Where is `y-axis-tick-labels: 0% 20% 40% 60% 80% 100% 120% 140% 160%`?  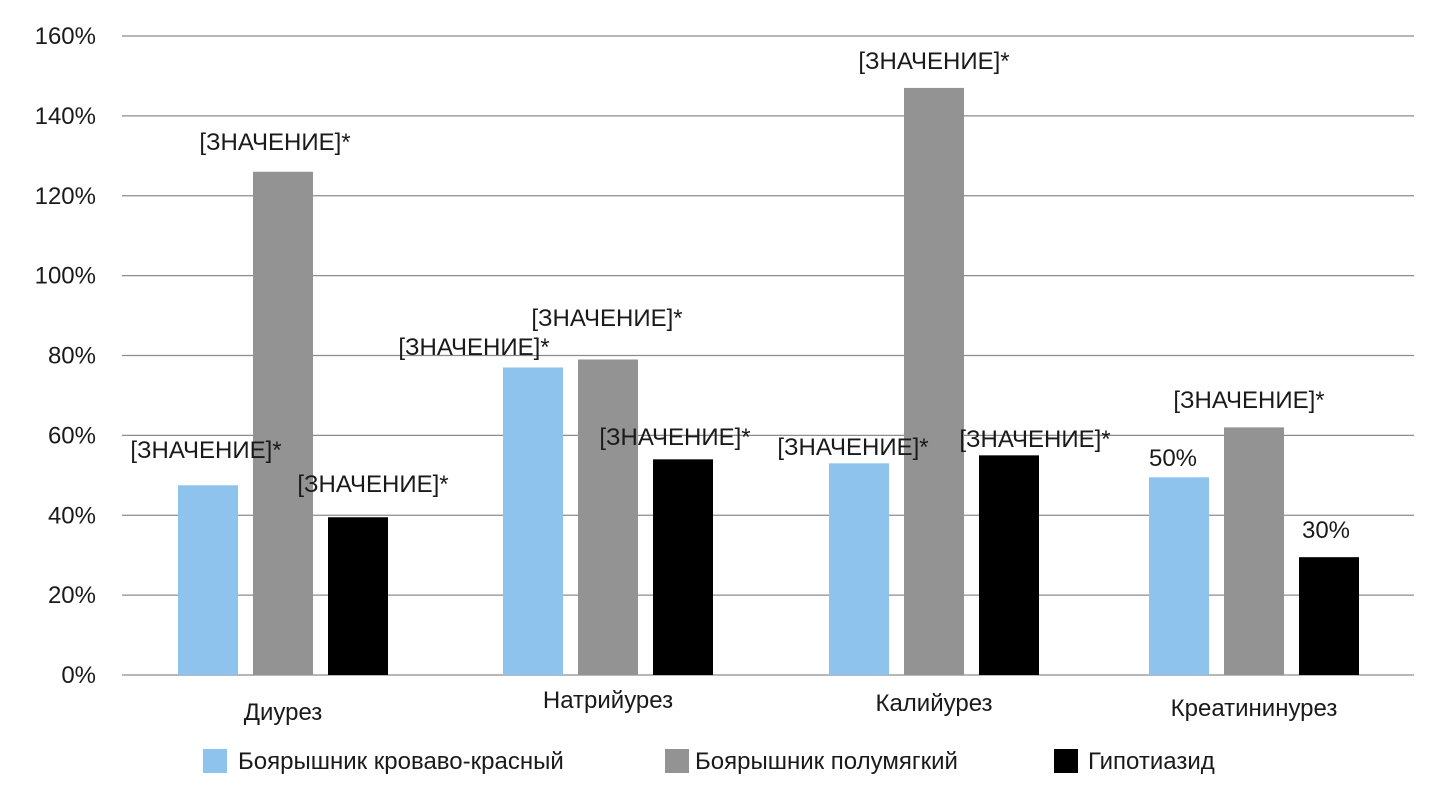
y-axis-tick-labels: 0% 20% 40% 60% 80% 100% 120% 140% 160% is located at coordinates (65, 356).